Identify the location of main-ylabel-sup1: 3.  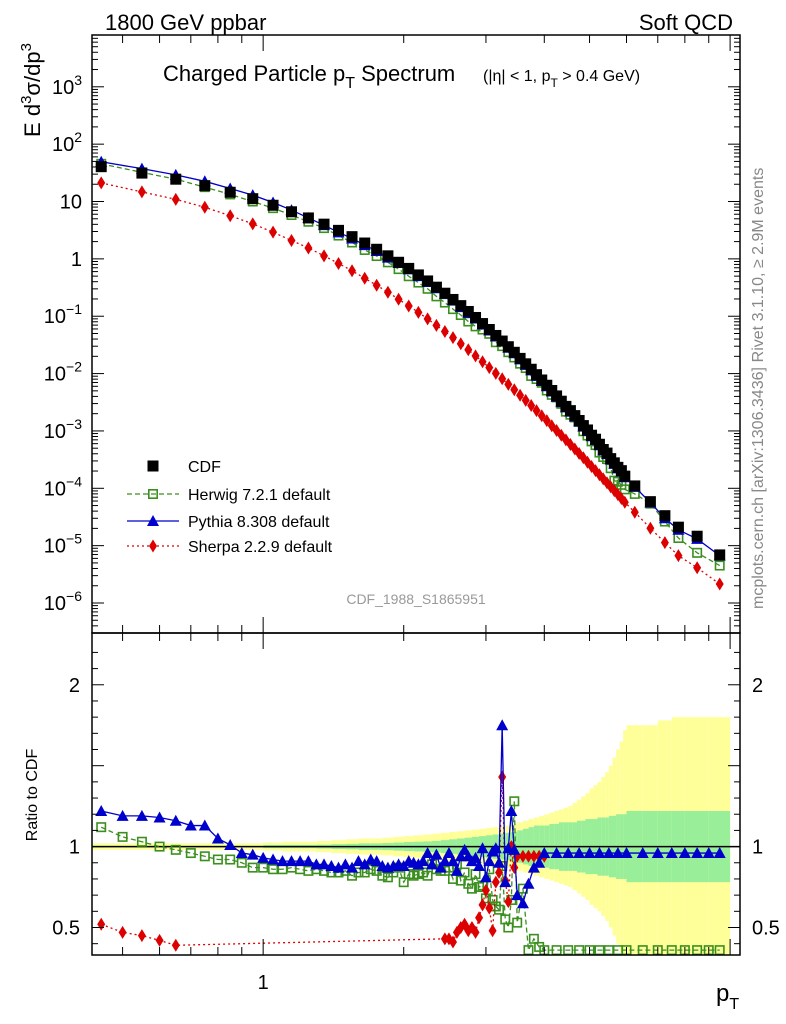
(26, 100).